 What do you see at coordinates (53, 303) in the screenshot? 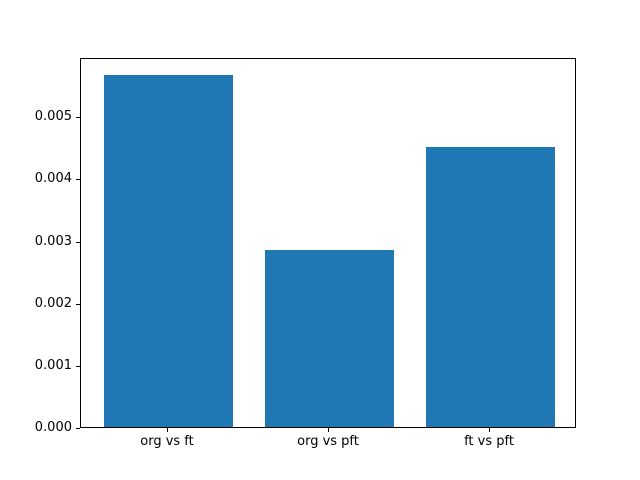
I see `y-axis-tick-label-0.002: 0.002` at bounding box center [53, 303].